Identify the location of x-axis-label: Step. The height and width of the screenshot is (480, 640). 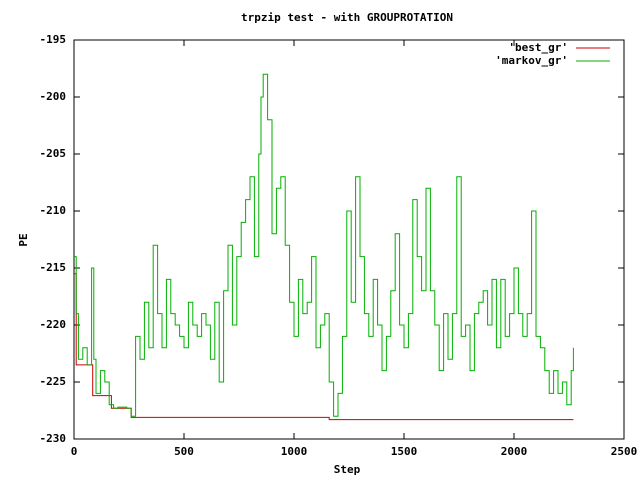
(347, 469).